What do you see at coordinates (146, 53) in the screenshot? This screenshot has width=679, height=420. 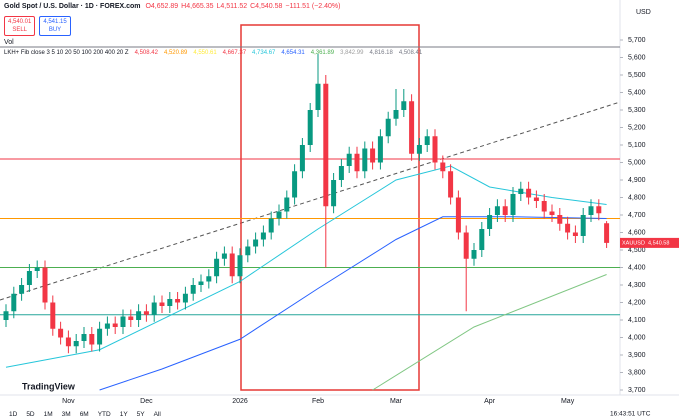 I see `indicator-value: 4,508.42` at bounding box center [146, 53].